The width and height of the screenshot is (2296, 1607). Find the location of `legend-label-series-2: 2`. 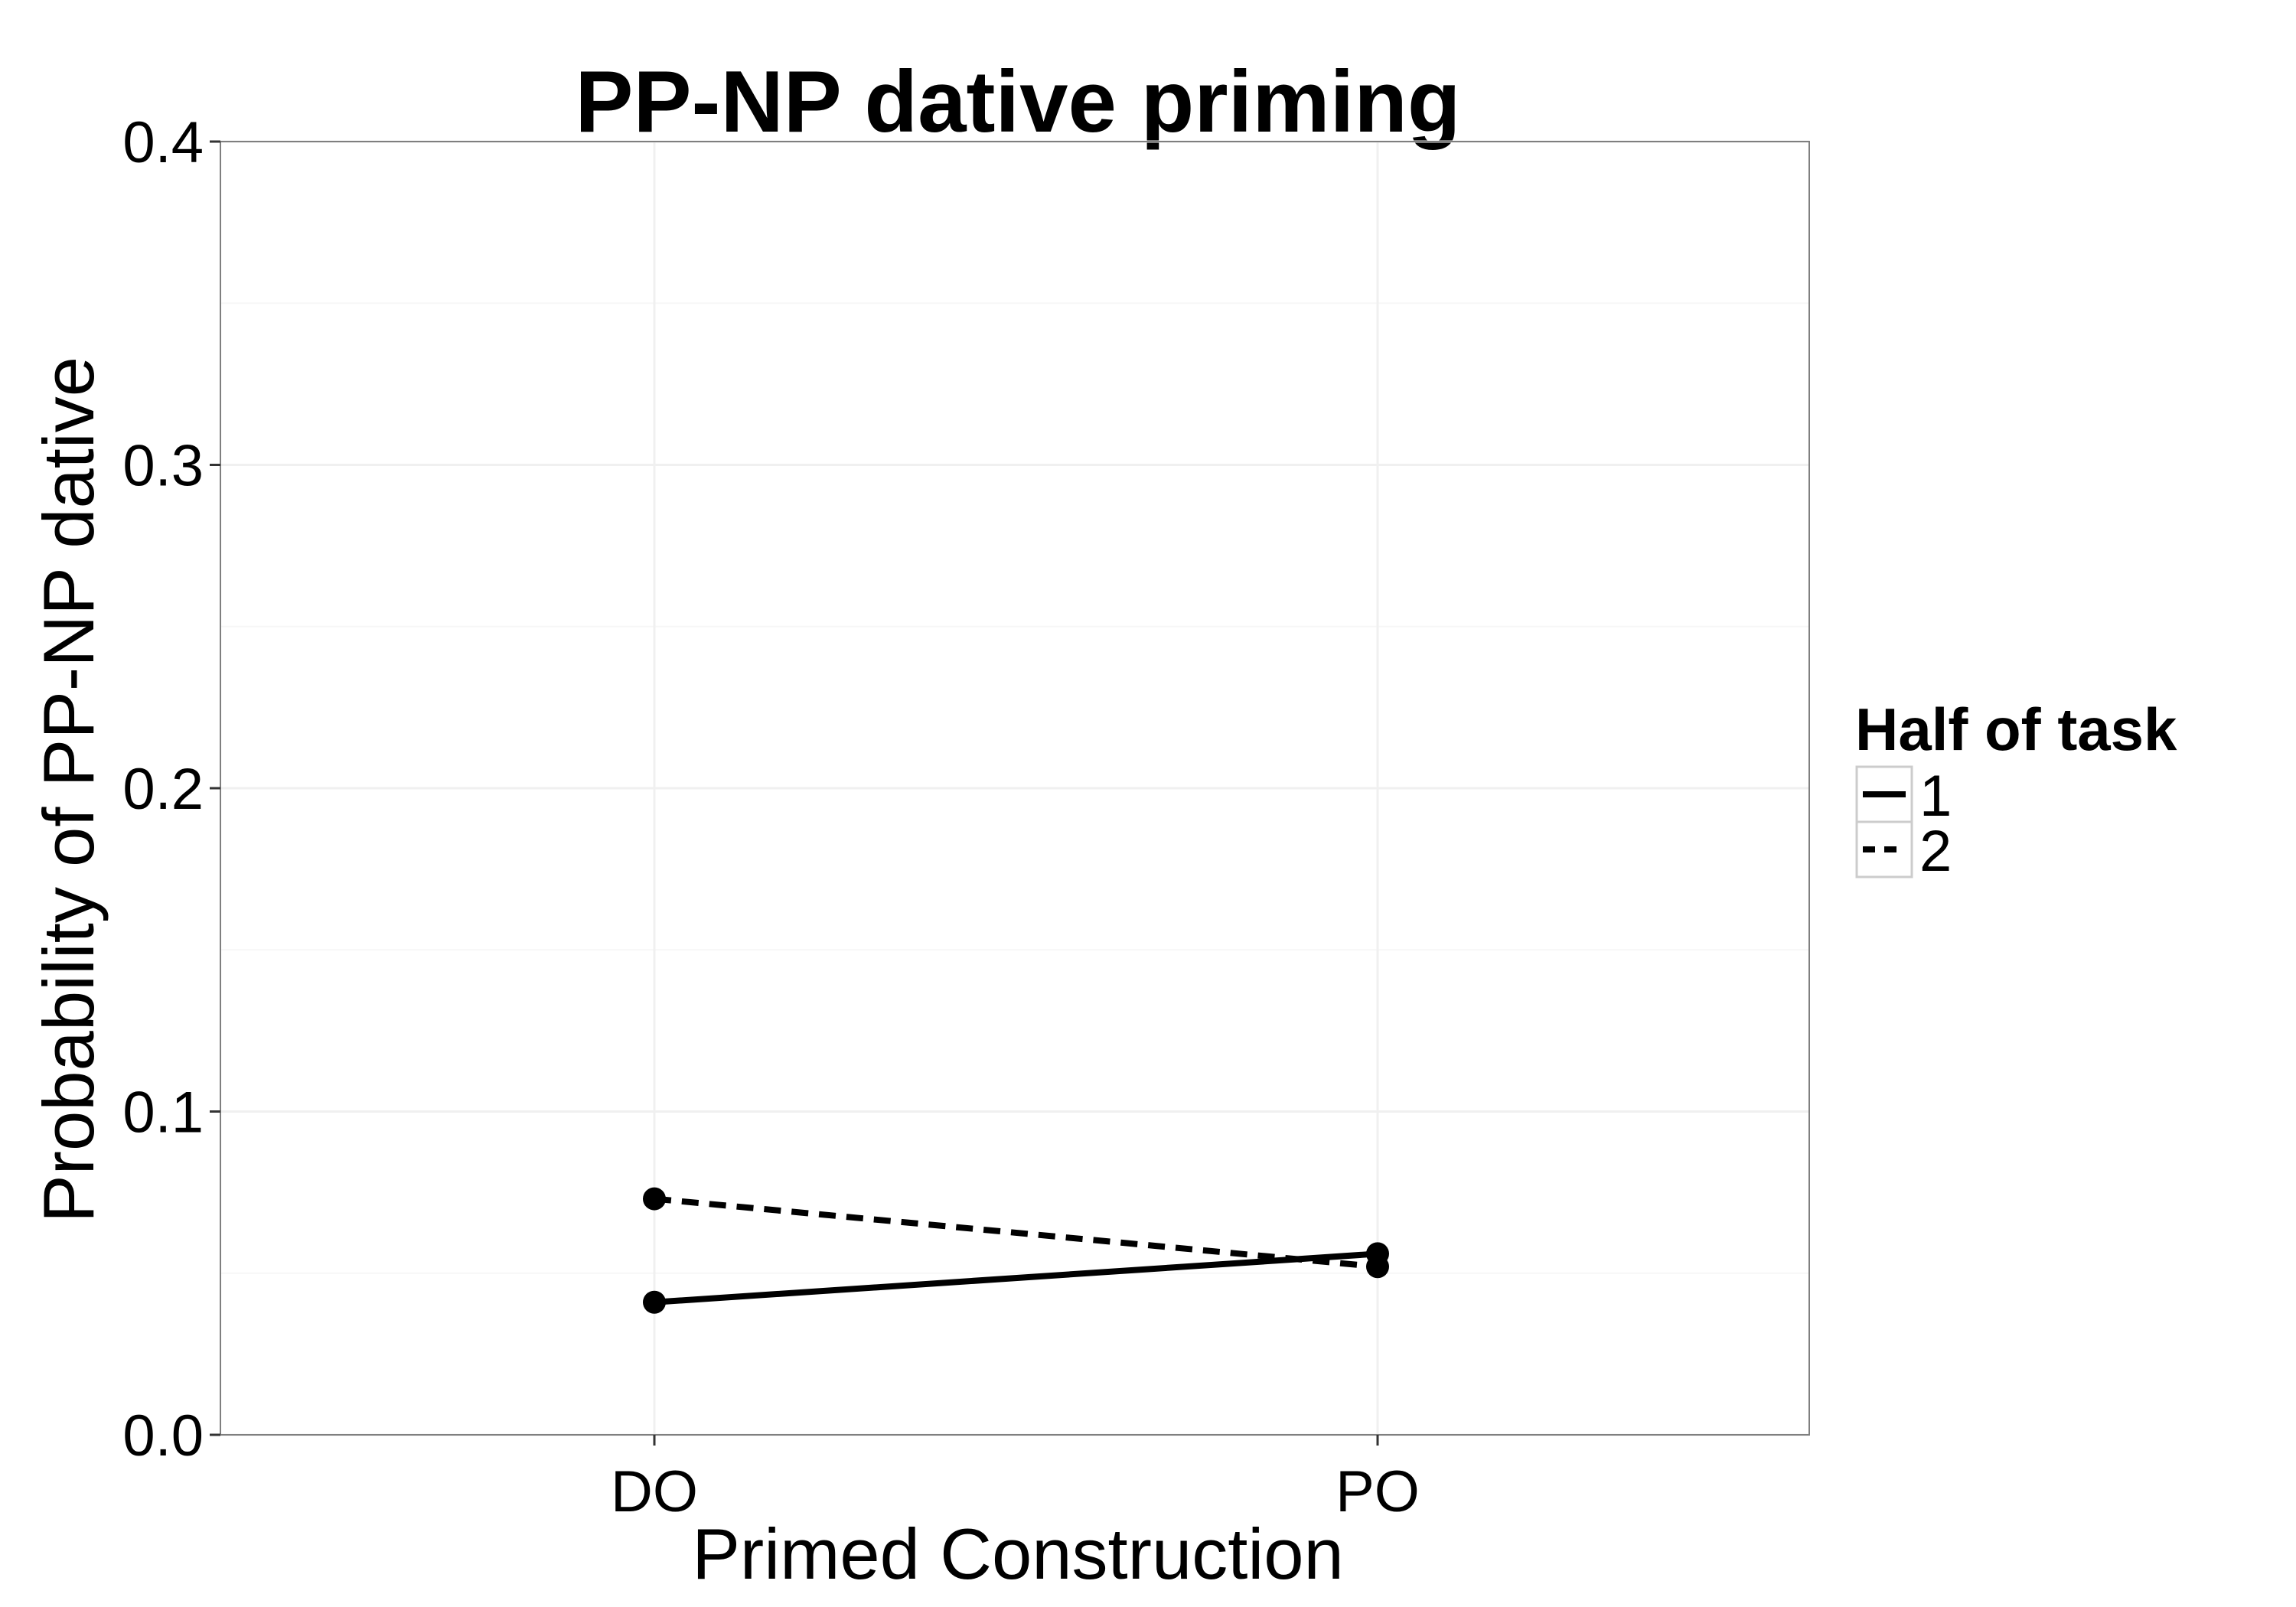

legend-label-series-2: 2 is located at coordinates (1935, 852).